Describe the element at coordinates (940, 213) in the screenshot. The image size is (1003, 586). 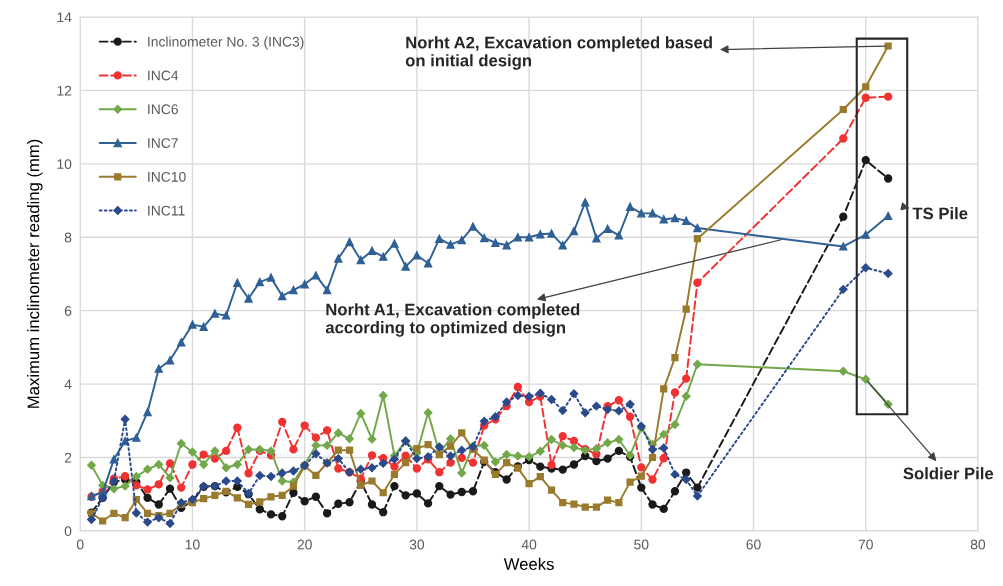
I see `annotation: TS Pile` at that location.